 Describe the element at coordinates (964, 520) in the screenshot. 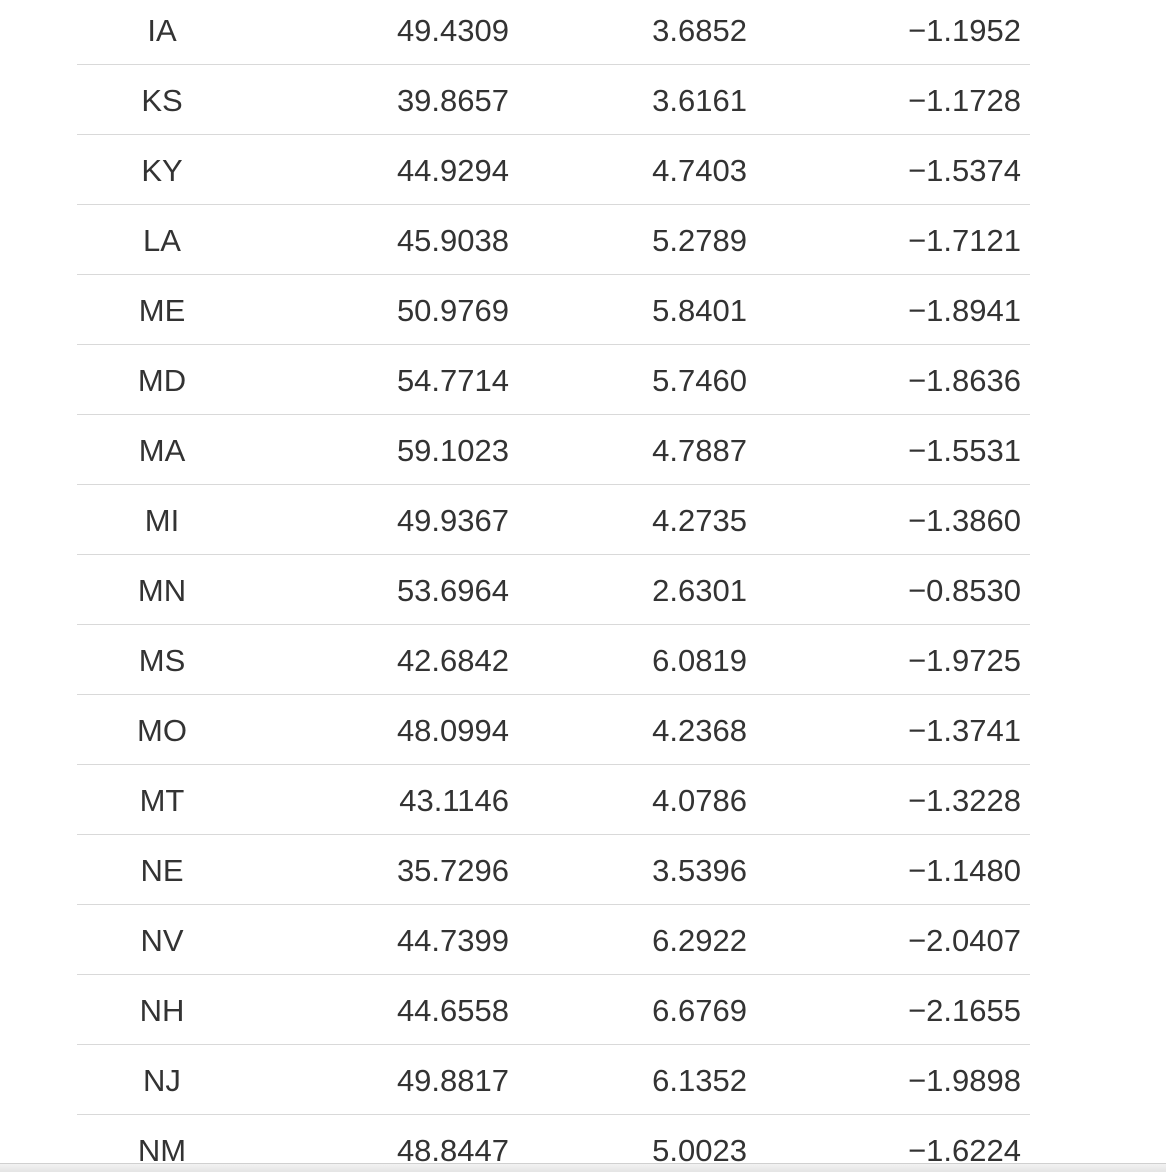

I see `value-cell-3: −1.3860` at that location.